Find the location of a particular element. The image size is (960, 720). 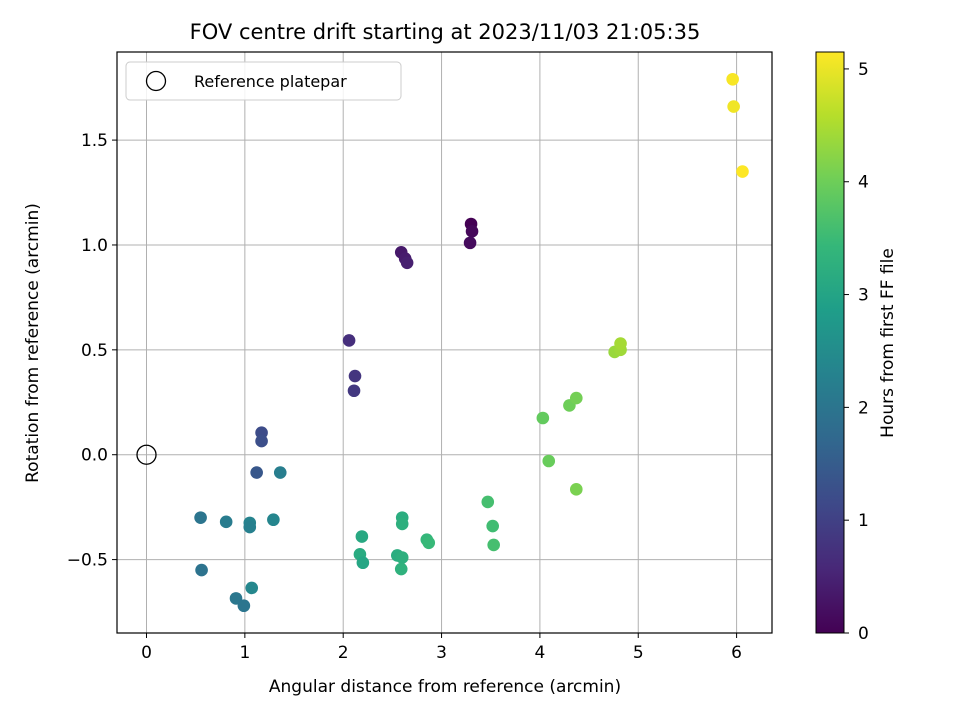

colorbar-ticks: 0 1 2 3 4 5 is located at coordinates (856, 352).